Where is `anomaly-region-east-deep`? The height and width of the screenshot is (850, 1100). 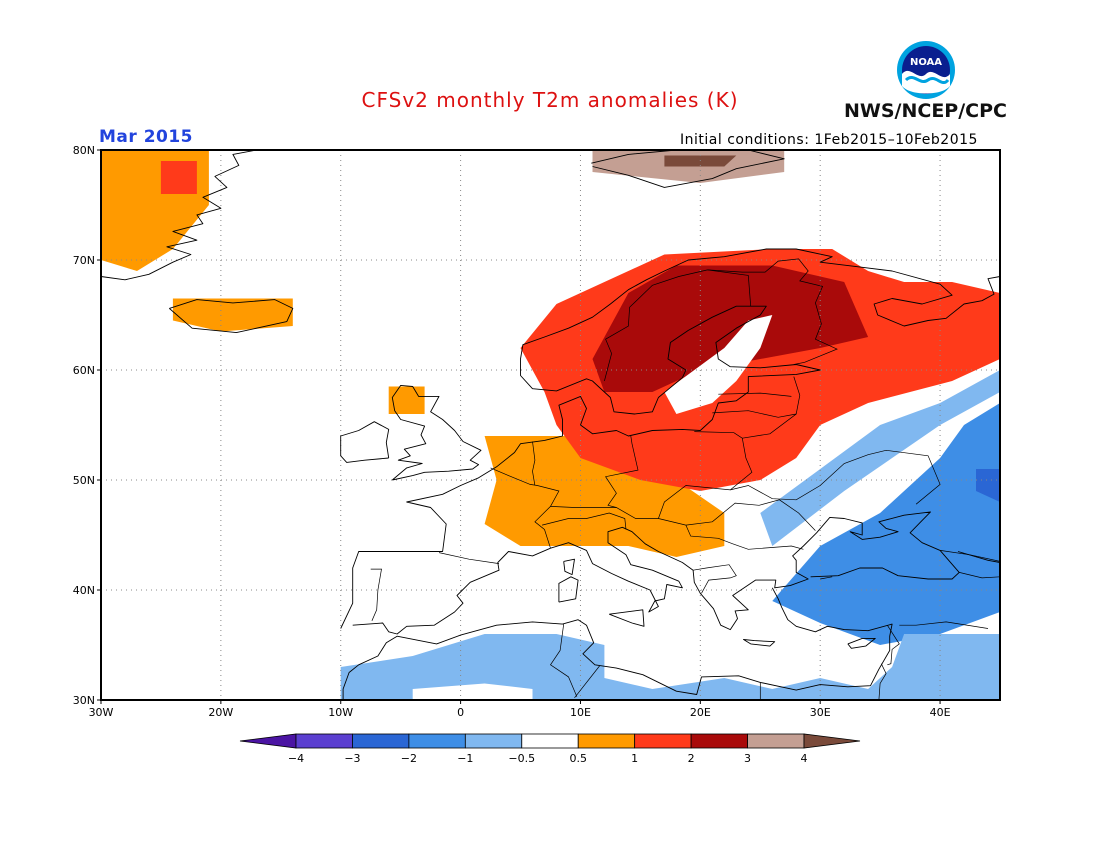
anomaly-region-east-deep is located at coordinates (988, 485).